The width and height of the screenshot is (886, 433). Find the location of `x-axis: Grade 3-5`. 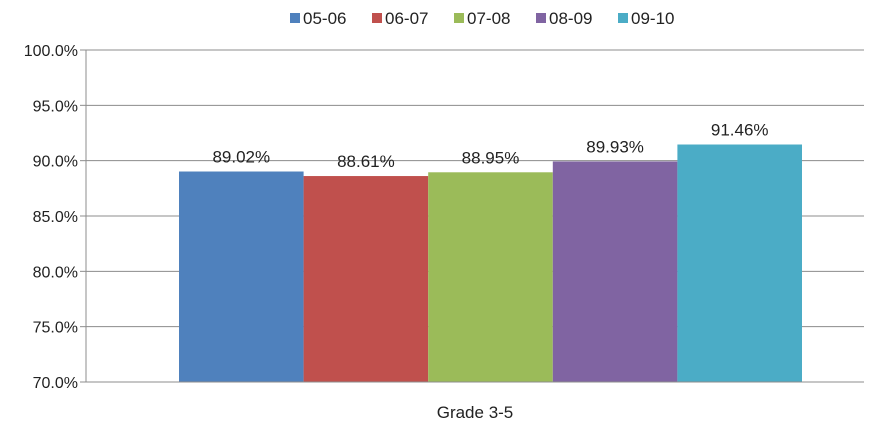

x-axis: Grade 3-5 is located at coordinates (475, 401).